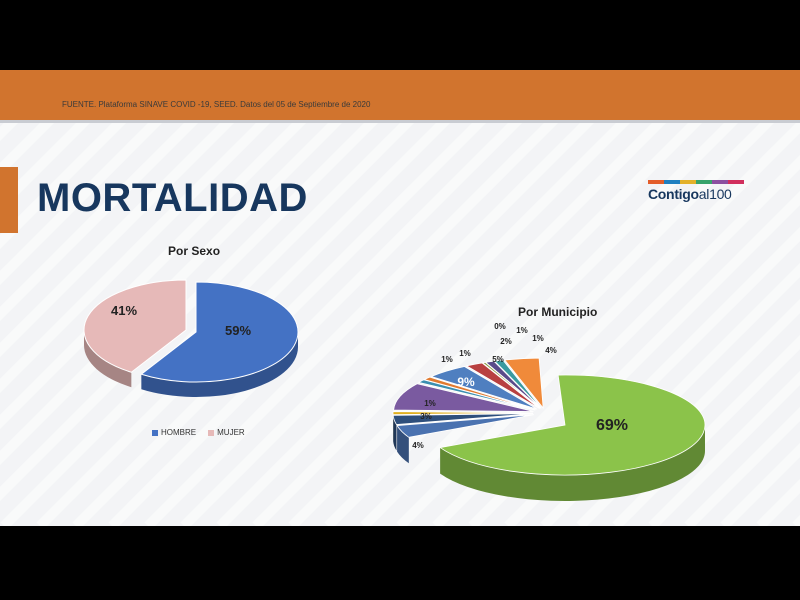 This screenshot has width=800, height=600. Describe the element at coordinates (506, 341) in the screenshot. I see `pie-data-label: 2%` at that location.